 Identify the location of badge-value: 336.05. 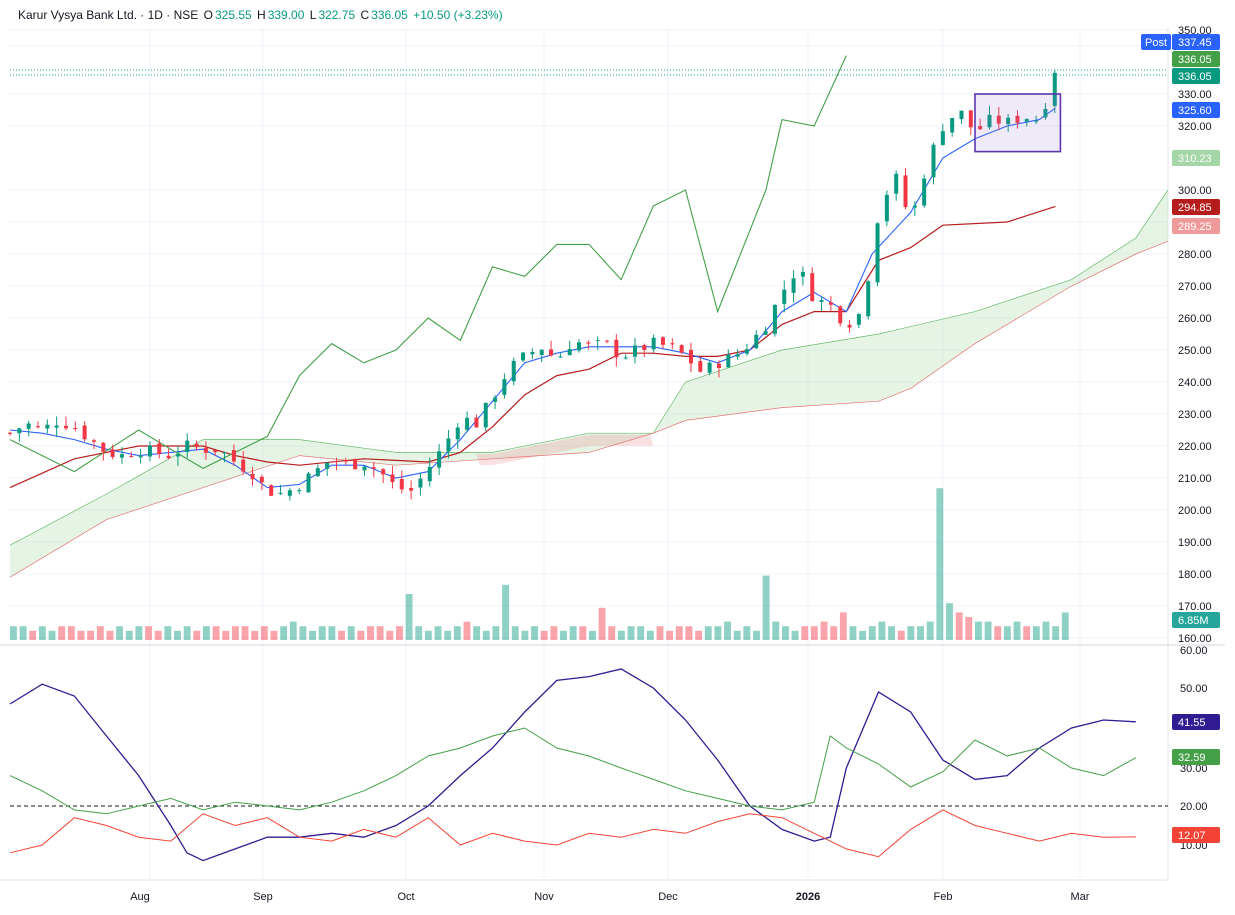
(1195, 60).